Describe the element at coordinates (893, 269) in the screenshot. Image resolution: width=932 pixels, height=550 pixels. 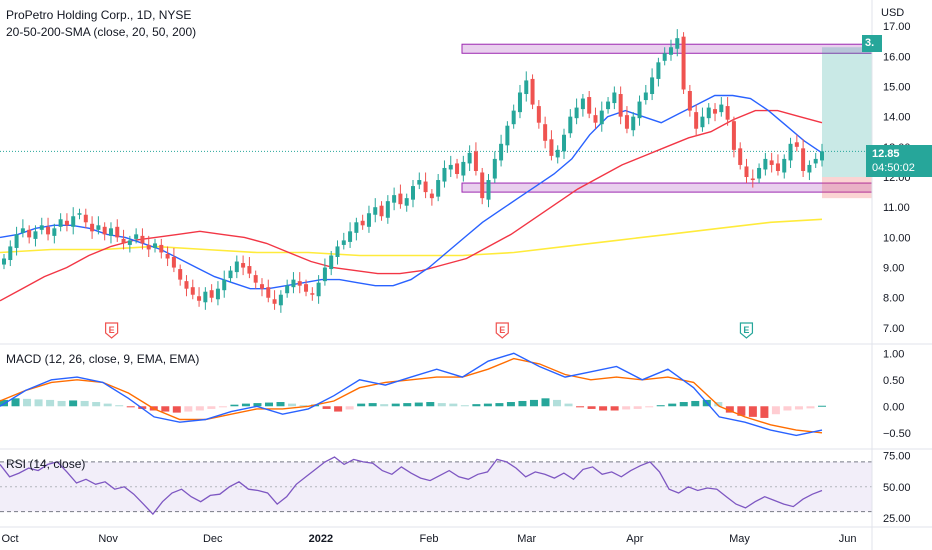
I see `price-tick-label: 9.00` at that location.